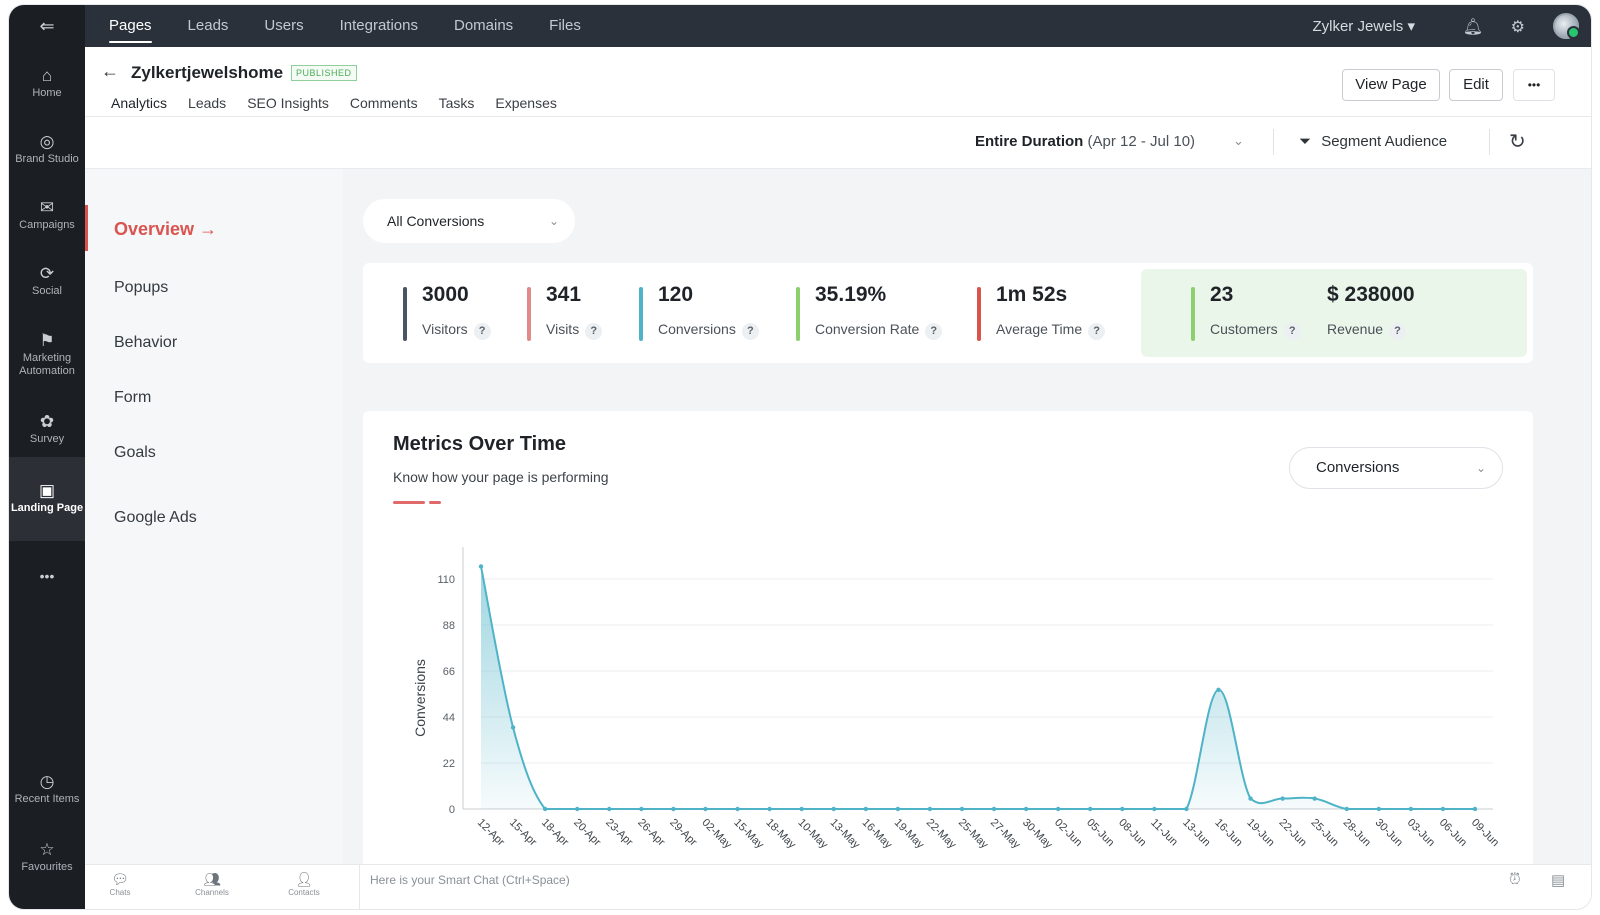 Image resolution: width=1600 pixels, height=915 pixels. What do you see at coordinates (139, 107) in the screenshot?
I see `tab-analytics: Analytics` at bounding box center [139, 107].